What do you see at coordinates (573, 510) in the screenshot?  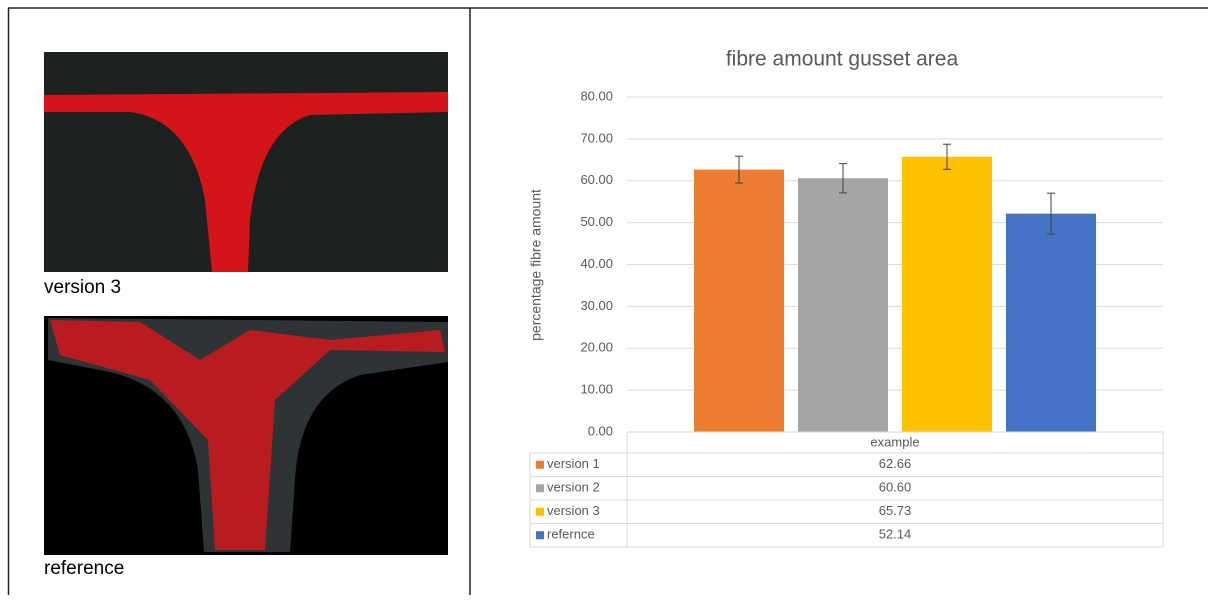 I see `legend-label: version 3` at bounding box center [573, 510].